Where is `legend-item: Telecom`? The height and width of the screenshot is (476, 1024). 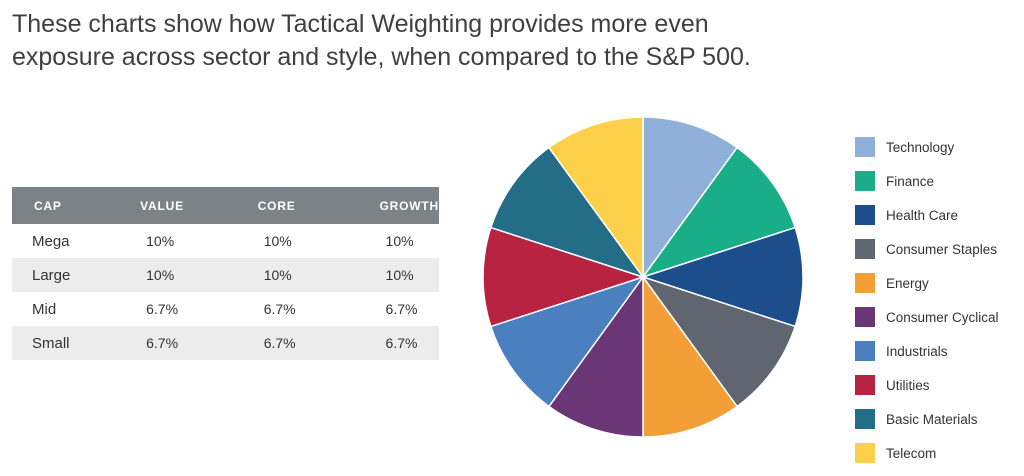 legend-item: Telecom is located at coordinates (927, 453).